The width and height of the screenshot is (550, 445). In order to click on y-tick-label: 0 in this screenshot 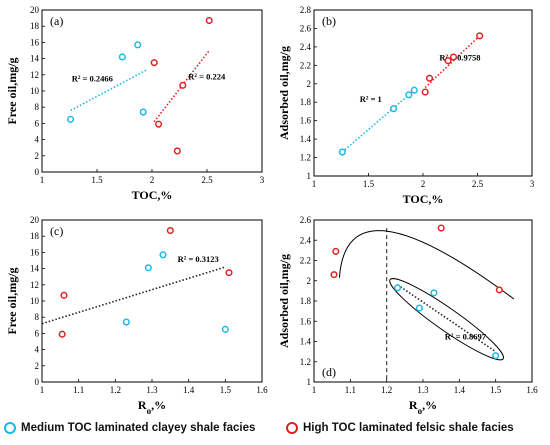, I will do `click(37, 382)`.